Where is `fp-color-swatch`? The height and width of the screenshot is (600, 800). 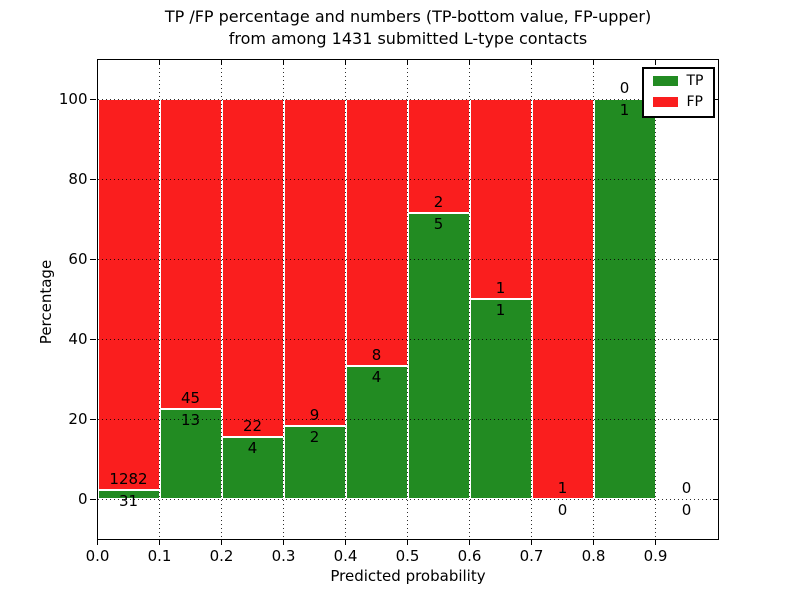
fp-color-swatch is located at coordinates (665, 102).